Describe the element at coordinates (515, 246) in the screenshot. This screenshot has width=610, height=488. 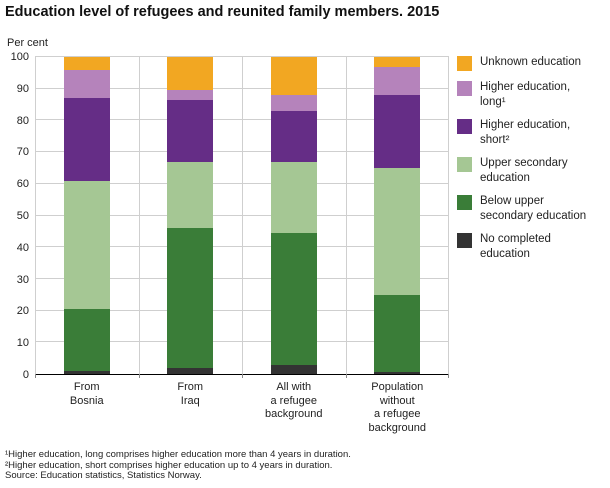
I see `legend-label: No completed education` at that location.